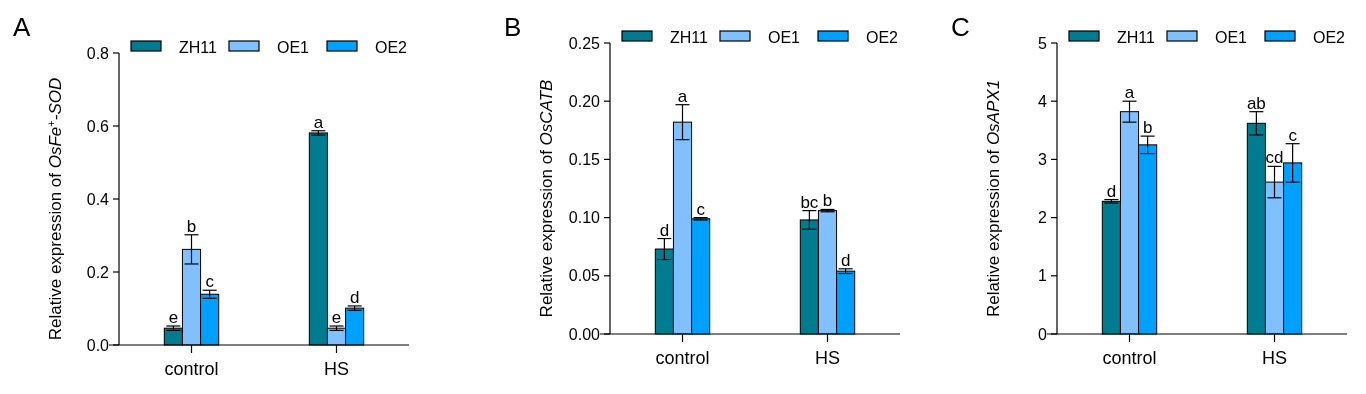 The image size is (1366, 394). Describe the element at coordinates (809, 202) in the screenshot. I see `data-label: bc` at that location.